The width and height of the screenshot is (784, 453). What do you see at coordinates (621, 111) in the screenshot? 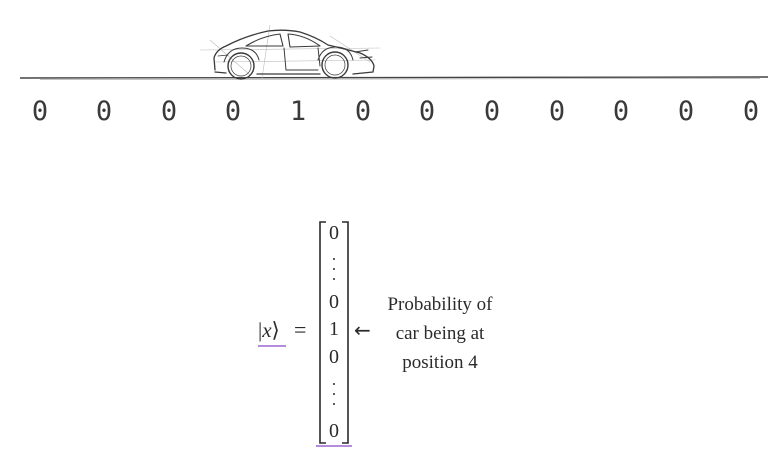
I see `position-9: 0` at bounding box center [621, 111].